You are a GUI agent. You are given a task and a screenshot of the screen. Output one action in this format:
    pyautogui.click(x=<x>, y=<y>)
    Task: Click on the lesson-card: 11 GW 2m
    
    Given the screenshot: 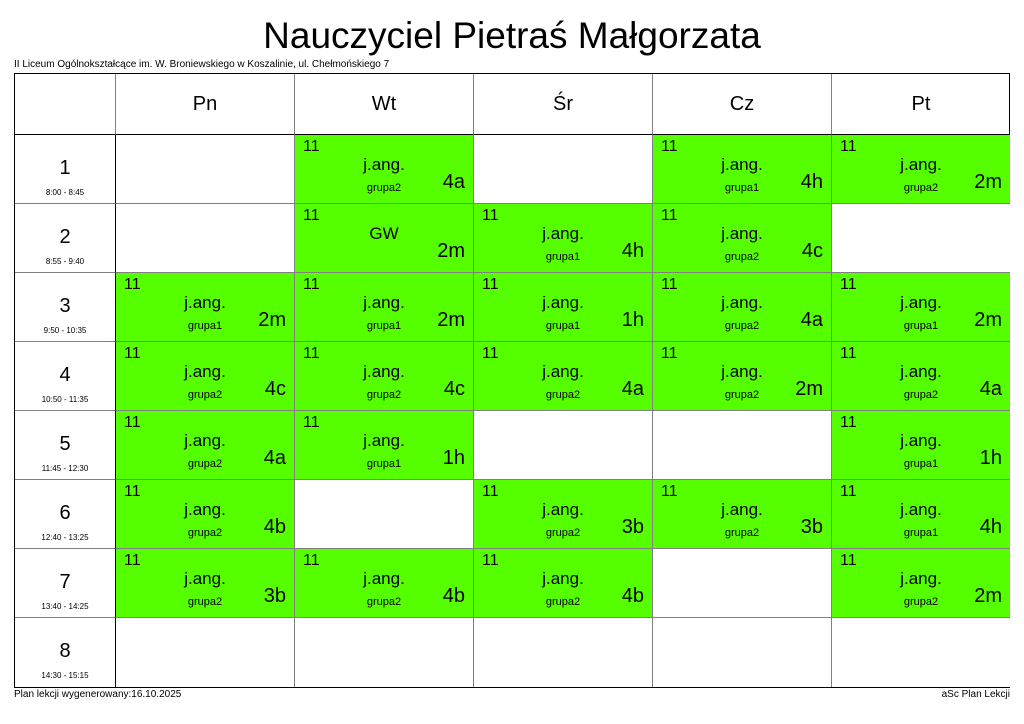 What is the action you would take?
    pyautogui.click(x=384, y=238)
    